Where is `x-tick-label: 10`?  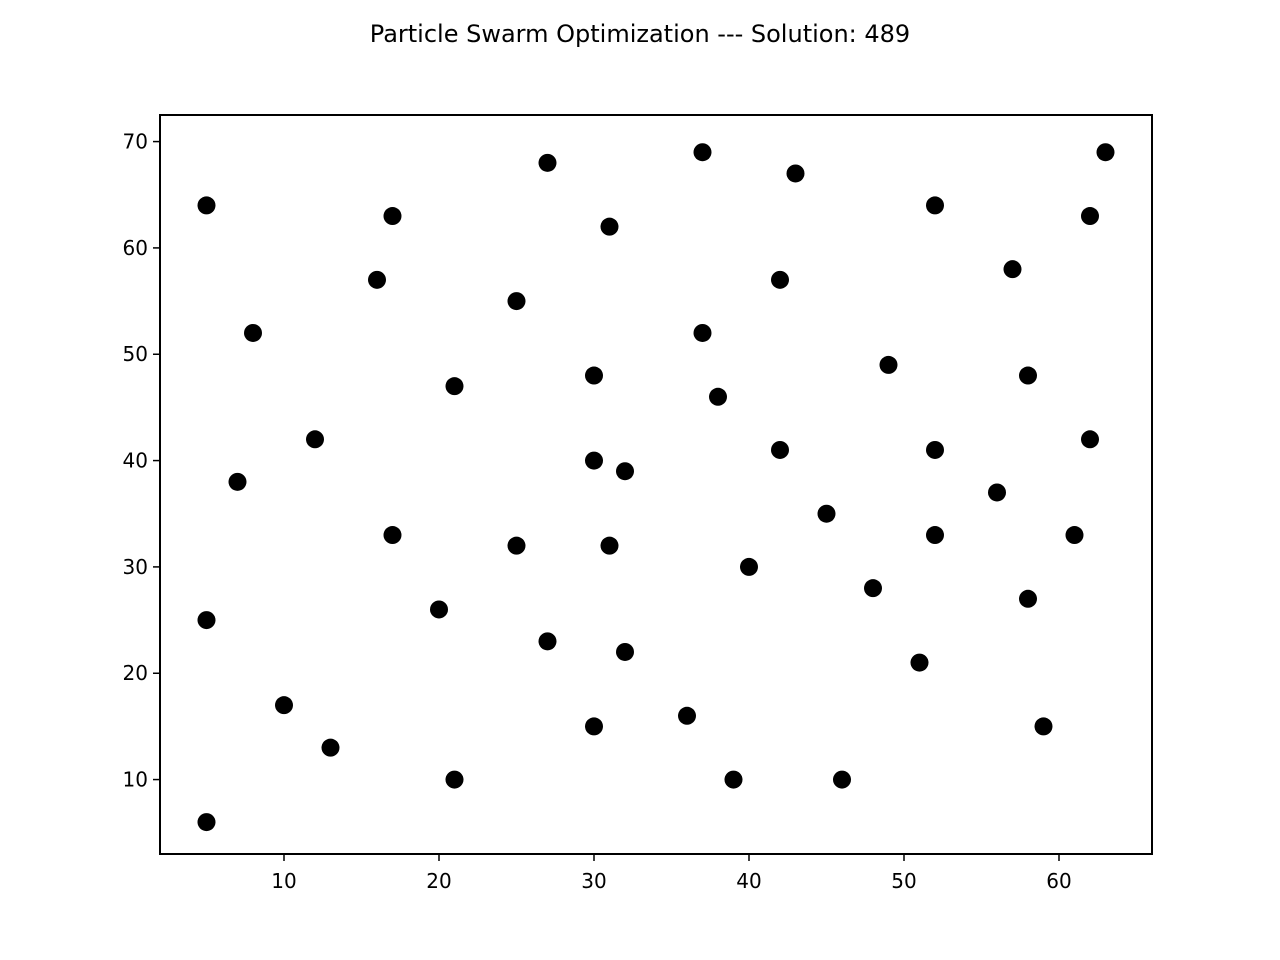 x-tick-label: 10 is located at coordinates (283, 881).